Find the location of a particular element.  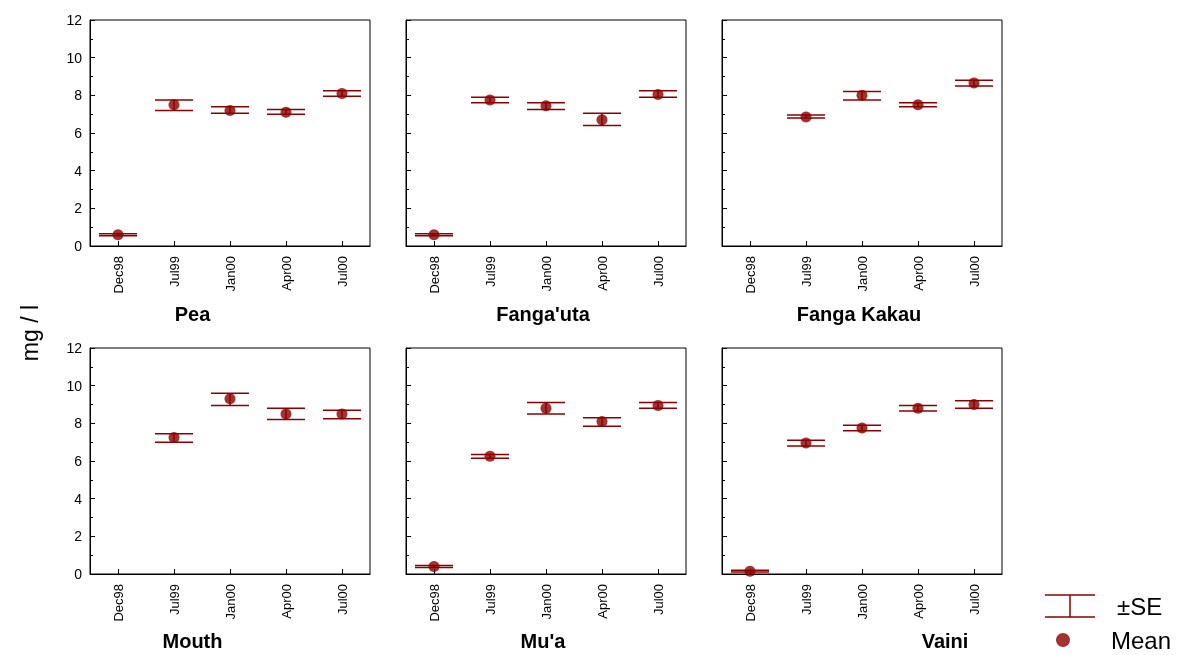

text: ±SE is located at coordinates (1140, 606).